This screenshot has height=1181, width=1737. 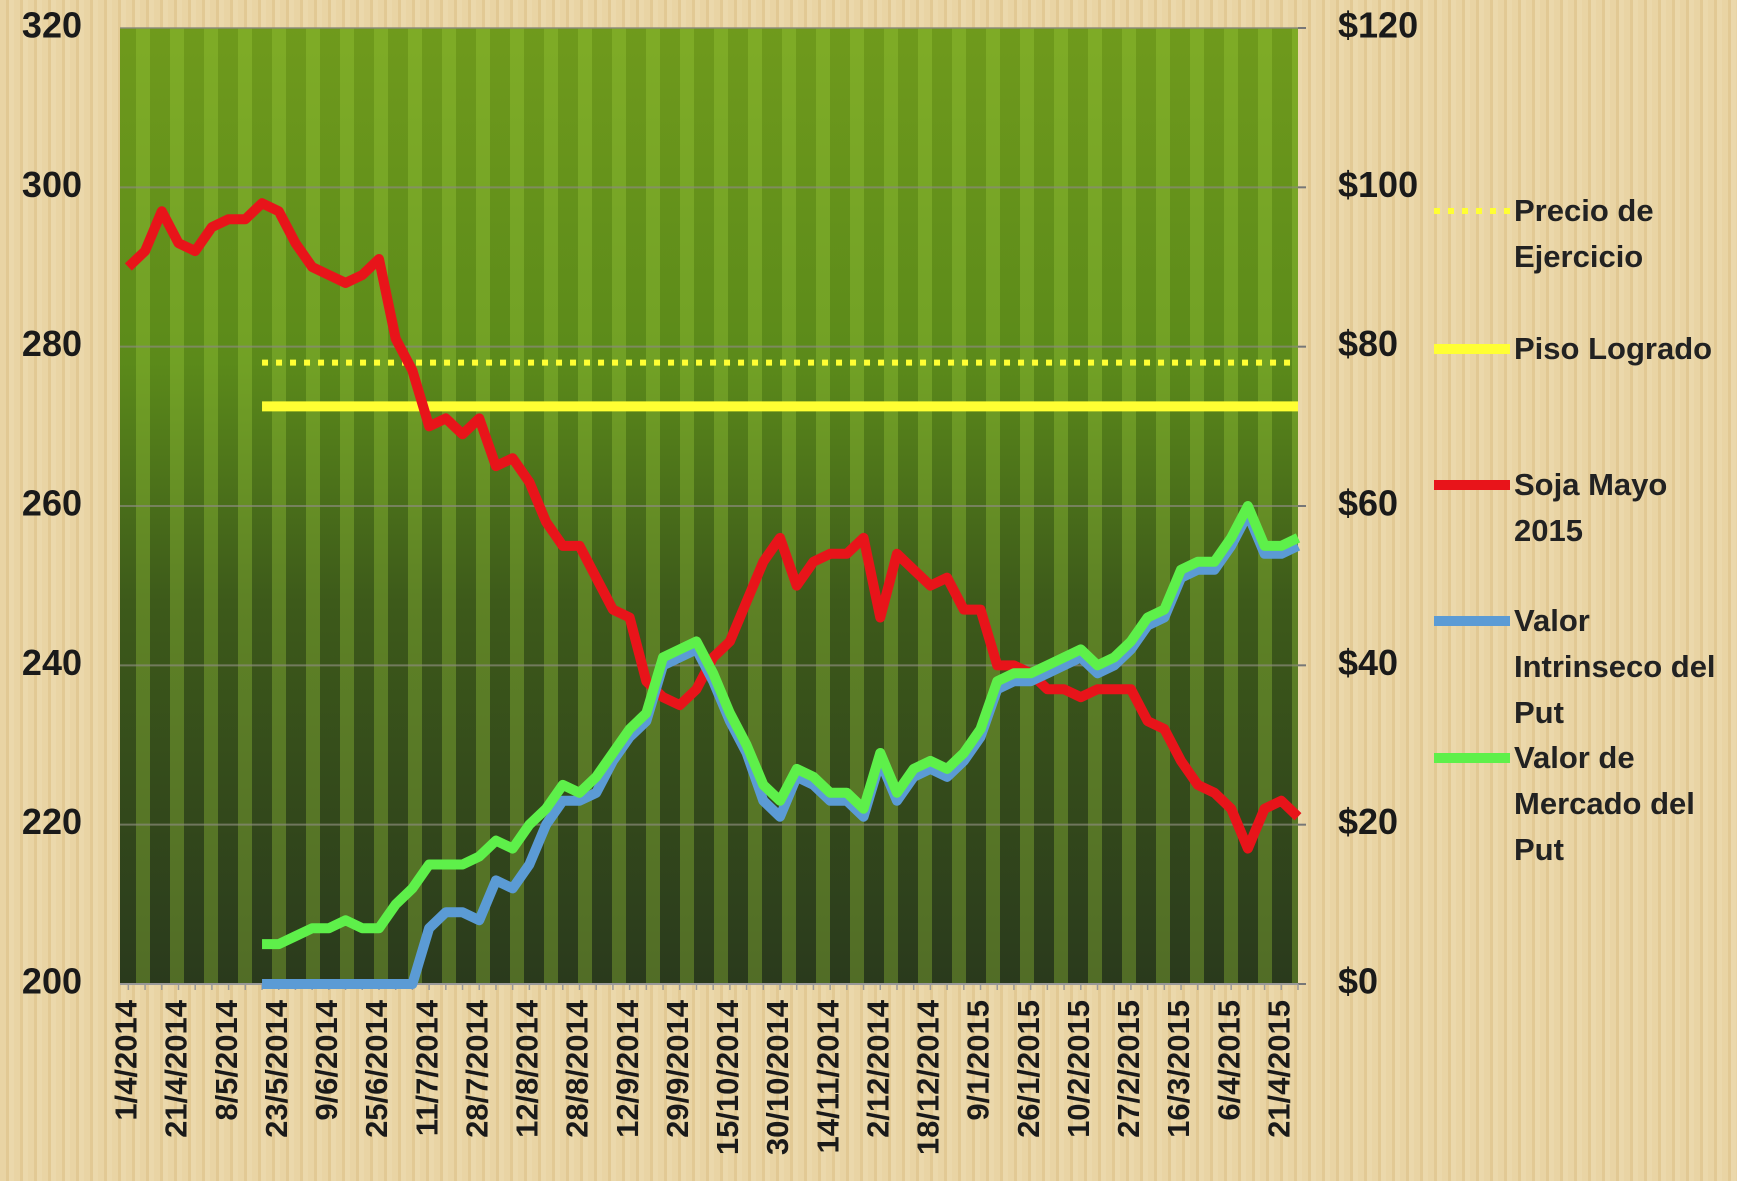 What do you see at coordinates (978, 1060) in the screenshot?
I see `x-tick-label: 9/1/2015` at bounding box center [978, 1060].